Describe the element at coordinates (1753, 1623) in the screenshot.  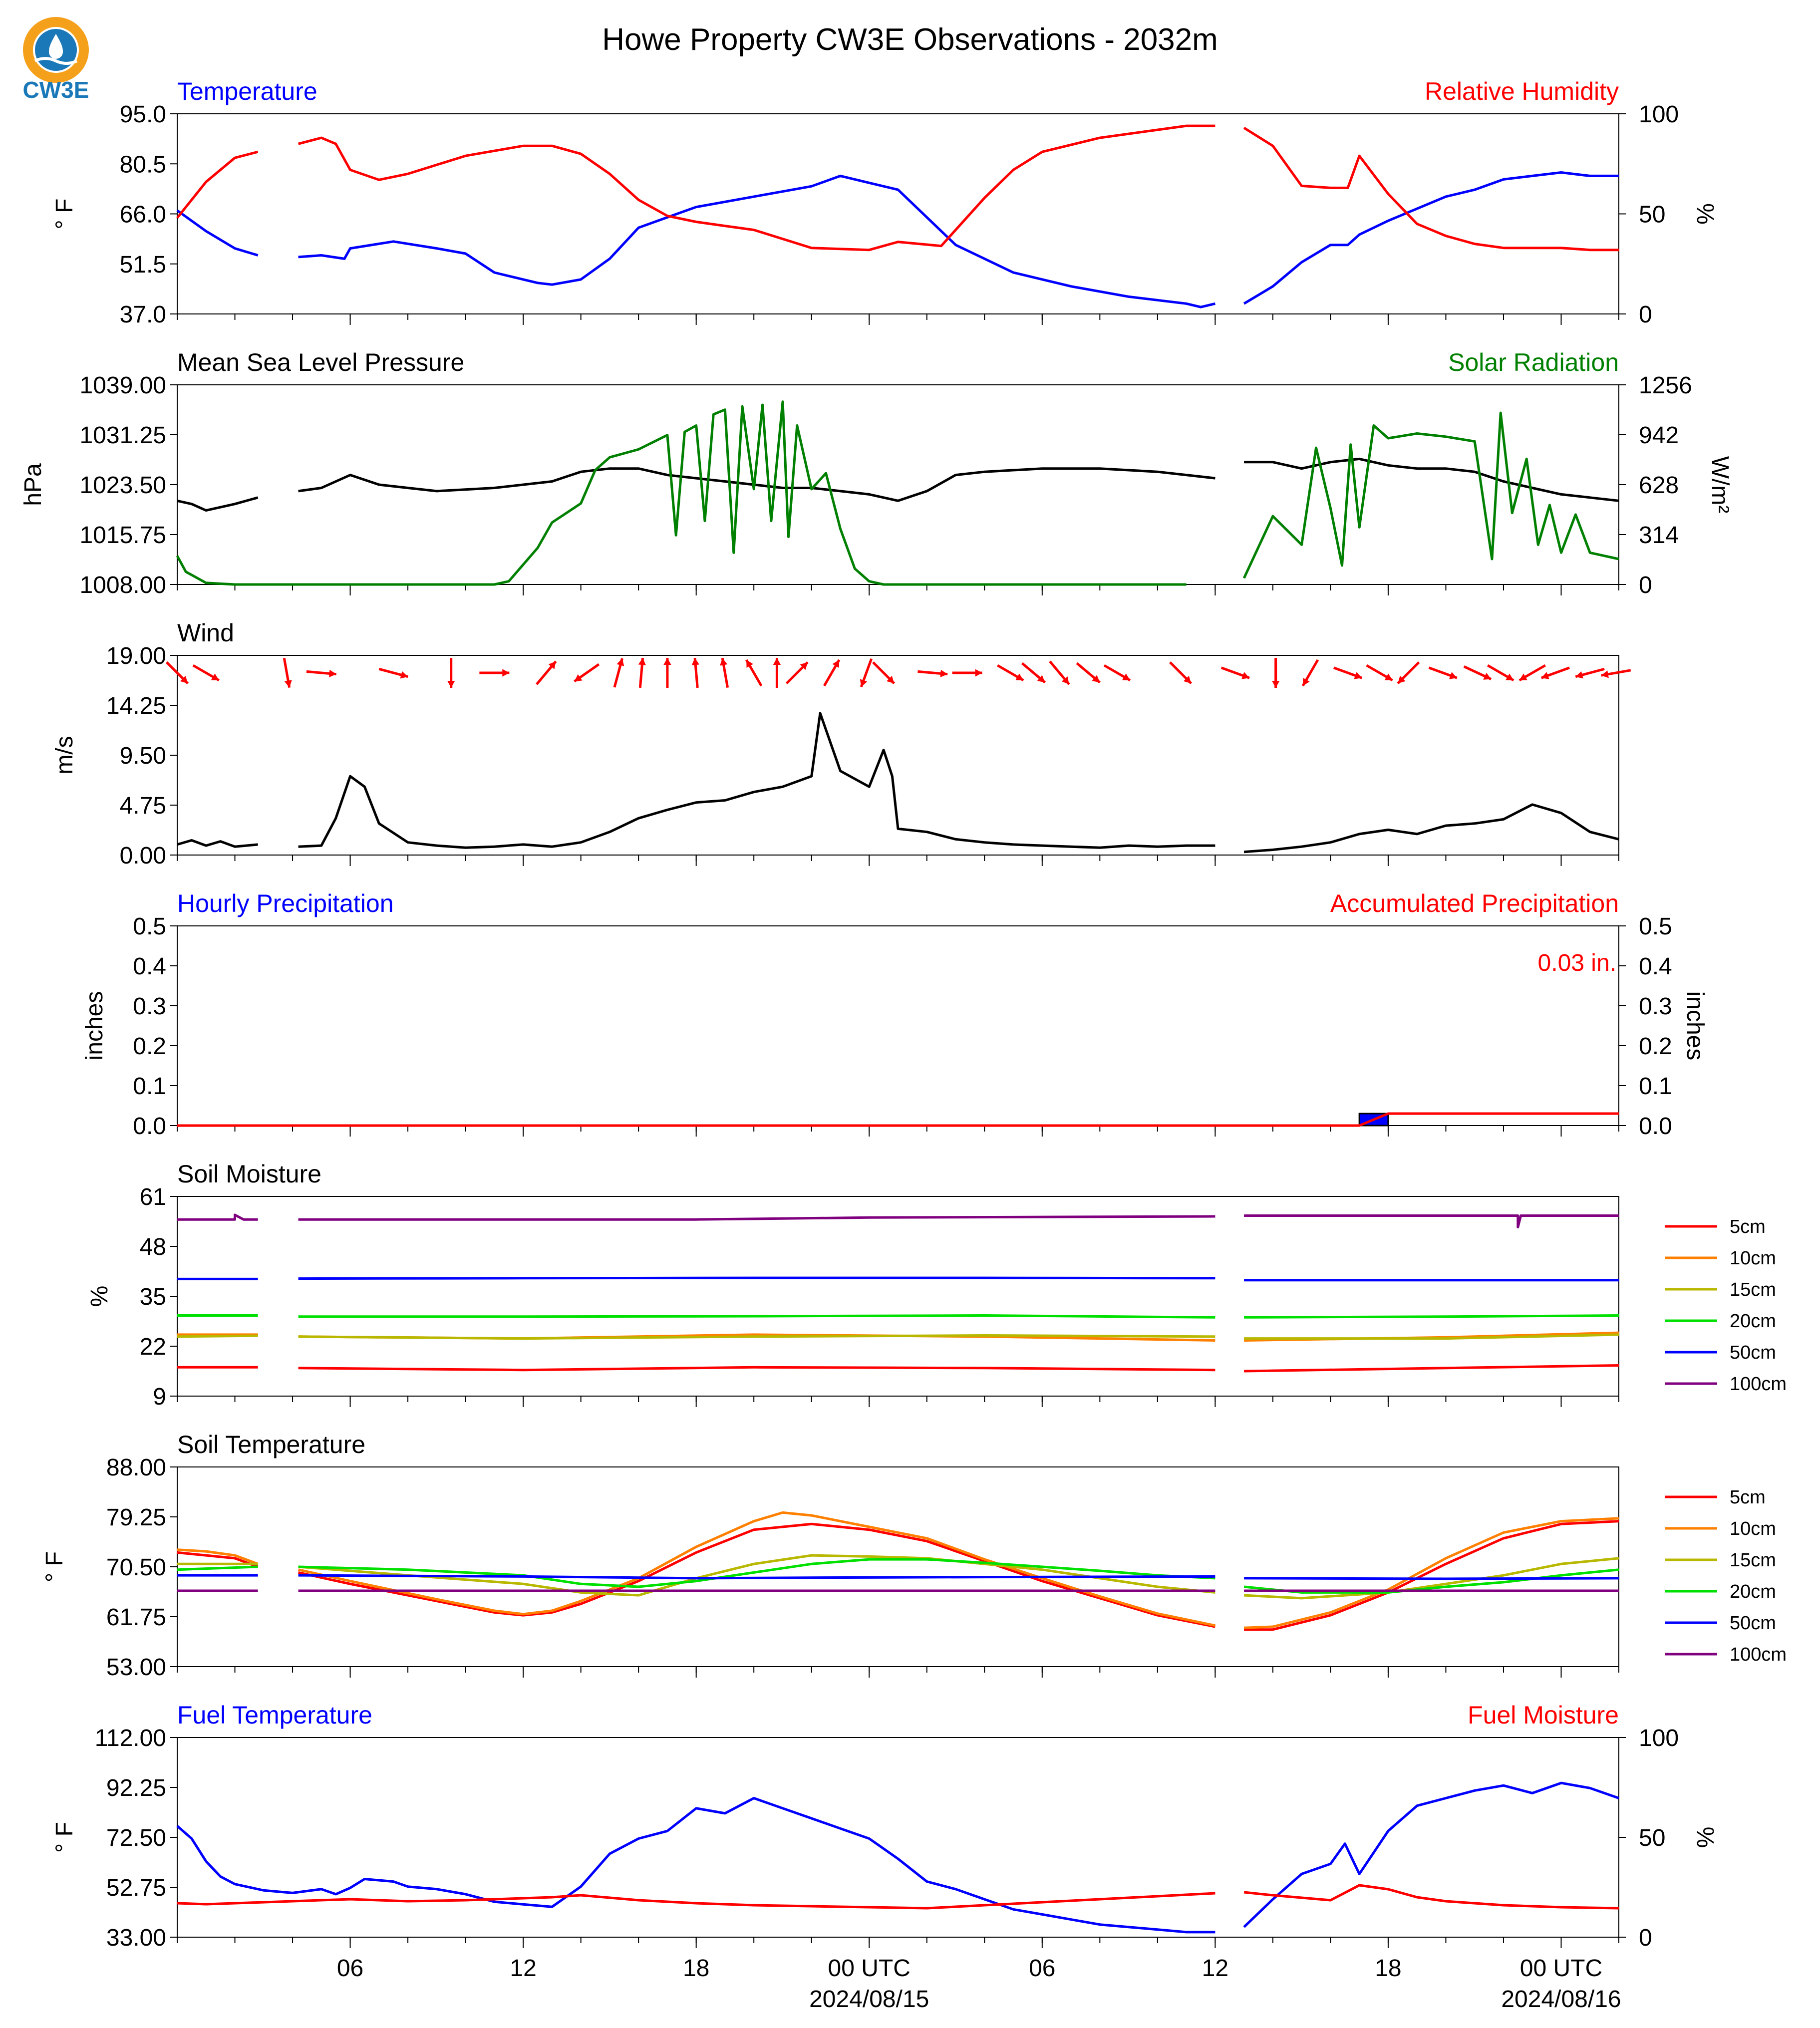
I see `legend-label: 50cm` at that location.